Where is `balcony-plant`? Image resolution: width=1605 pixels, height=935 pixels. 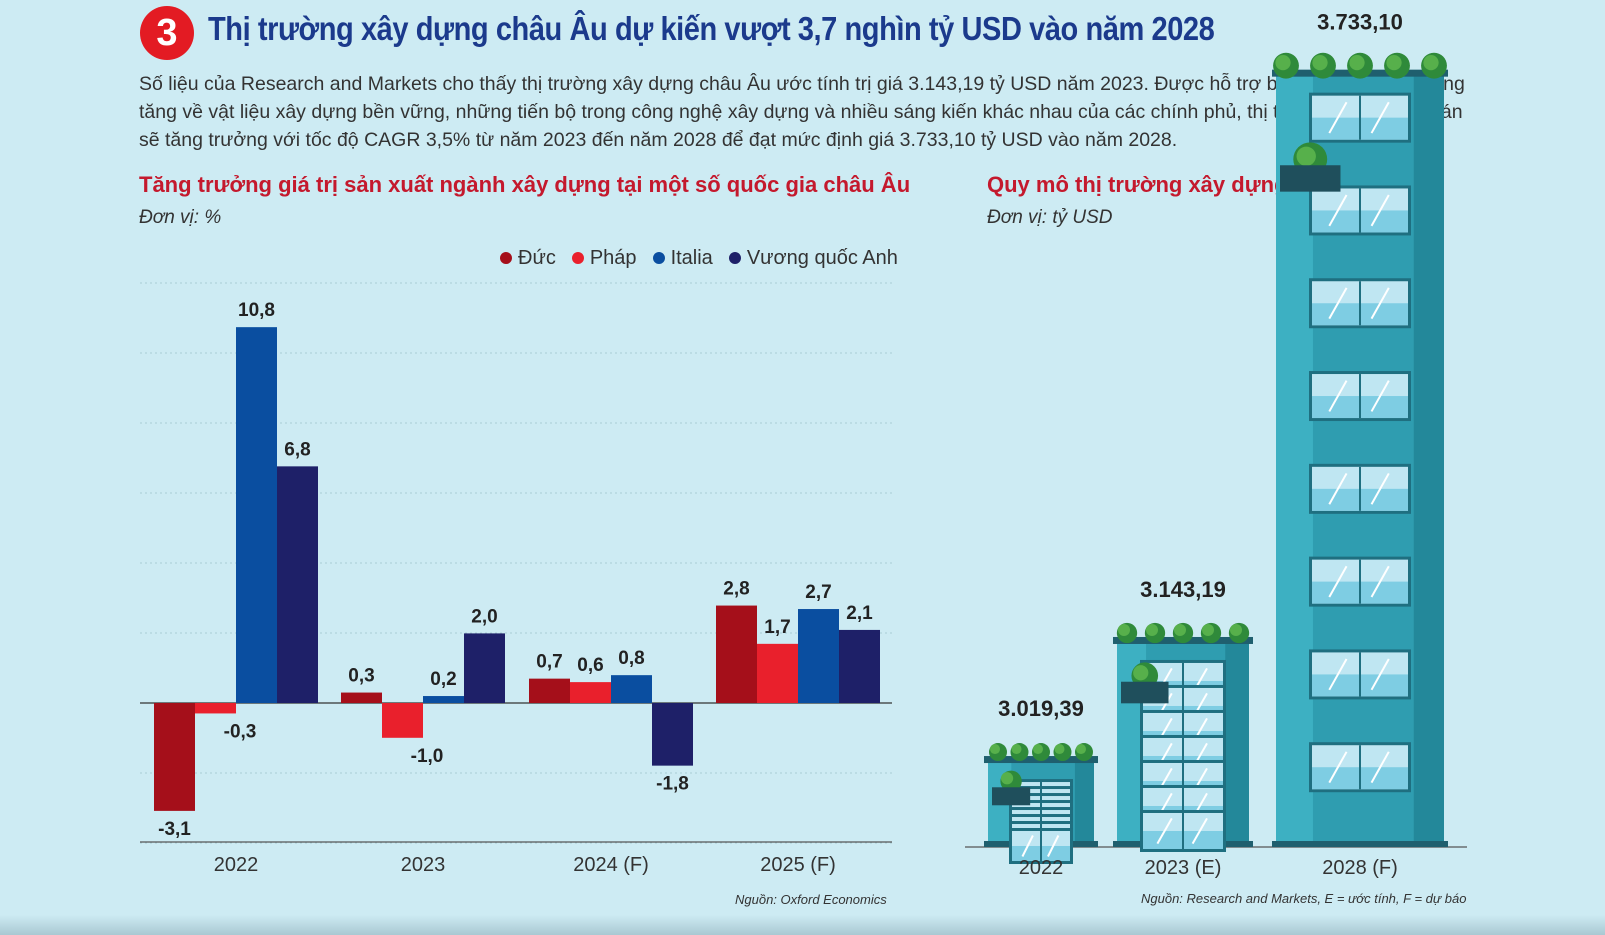 balcony-plant is located at coordinates (1011, 781).